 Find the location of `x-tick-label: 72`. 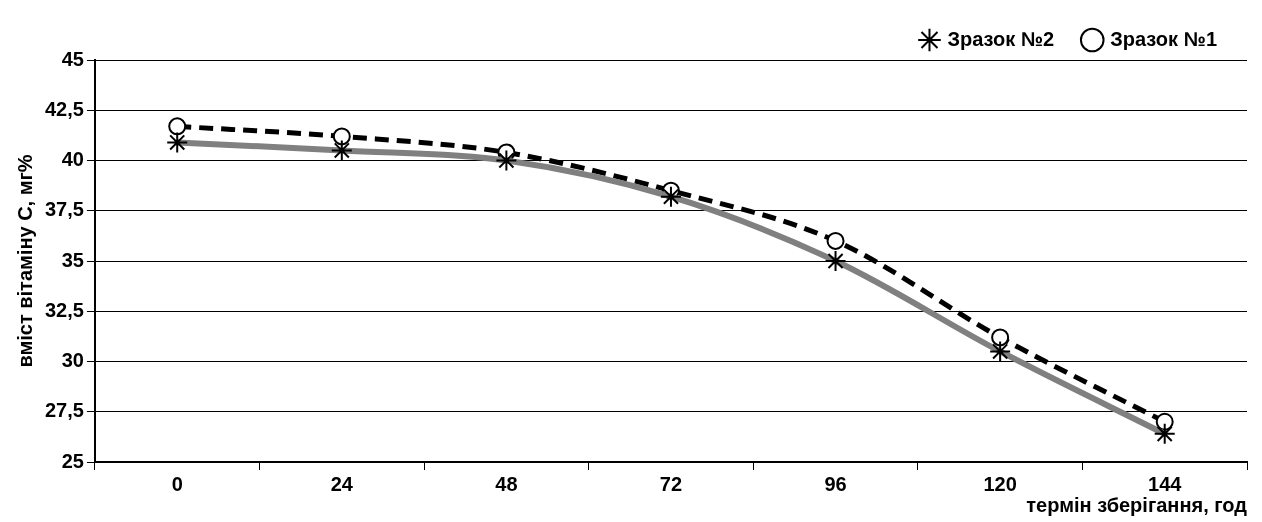

x-tick-label: 72 is located at coordinates (671, 483).